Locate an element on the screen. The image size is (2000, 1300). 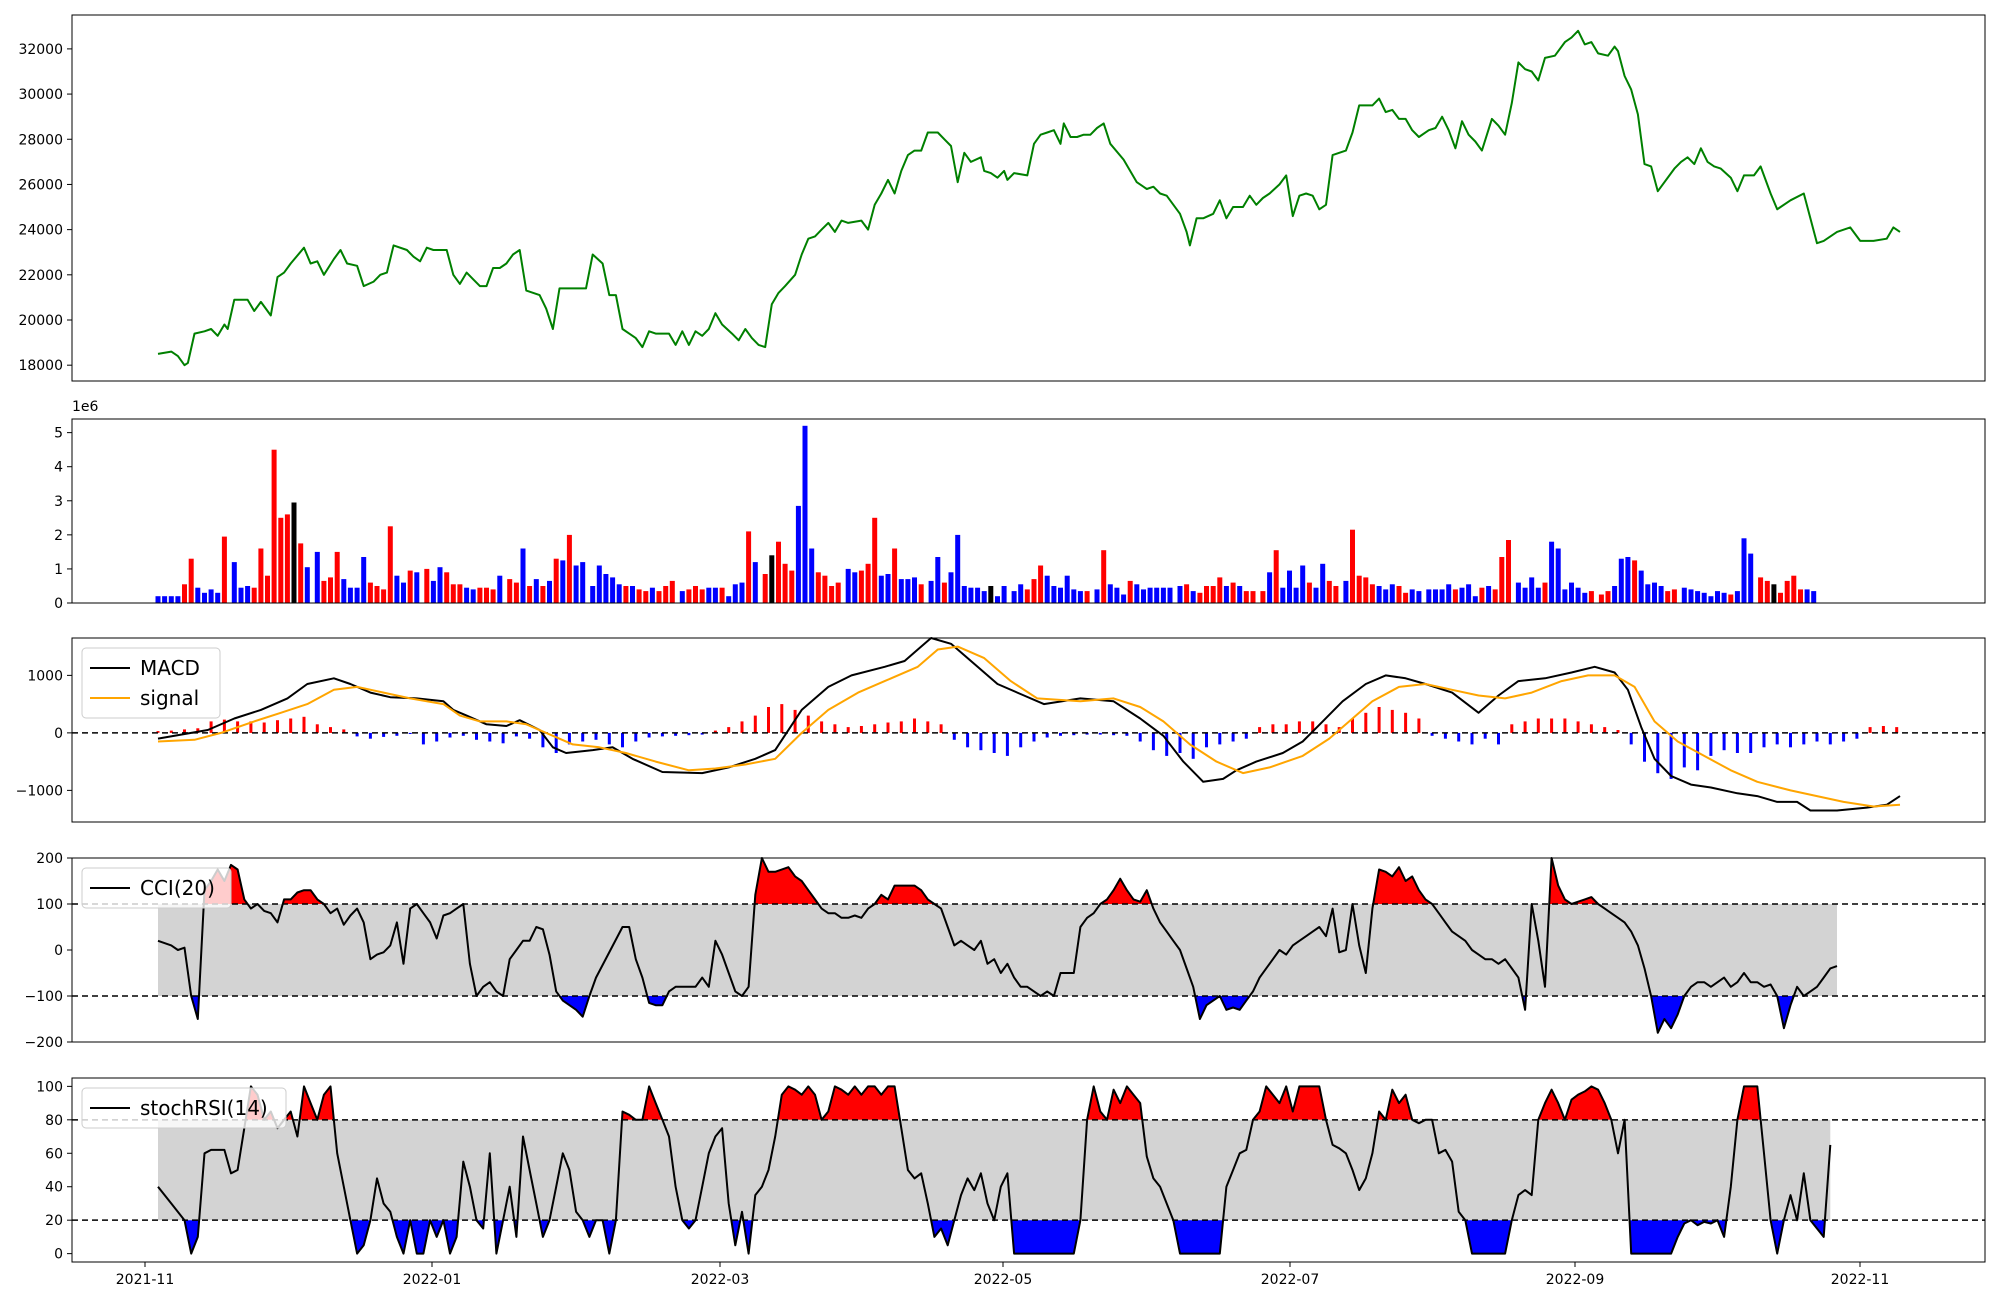
cci-series-line is located at coordinates (997, 945).